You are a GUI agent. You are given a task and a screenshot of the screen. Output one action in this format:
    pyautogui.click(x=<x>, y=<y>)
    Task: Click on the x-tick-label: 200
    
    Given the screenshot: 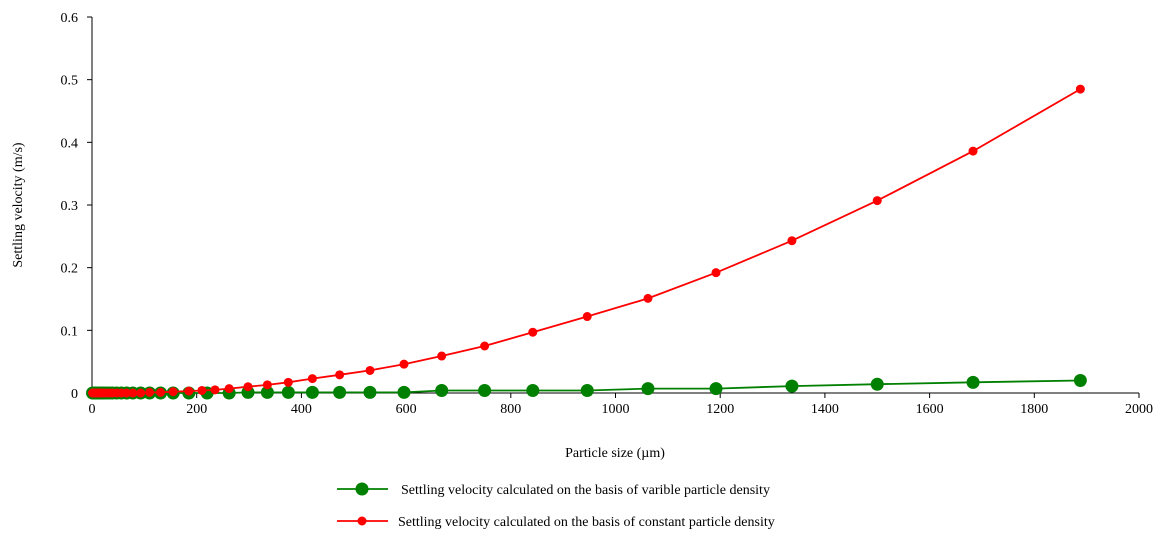 What is the action you would take?
    pyautogui.click(x=196, y=409)
    